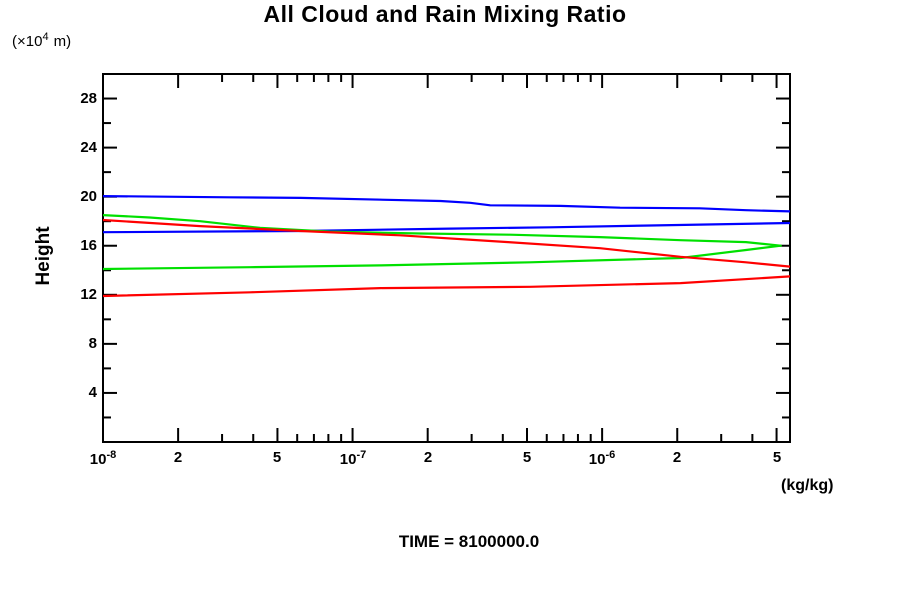  What do you see at coordinates (62, 41) in the screenshot?
I see `y-axis-unit-suffix: m)` at bounding box center [62, 41].